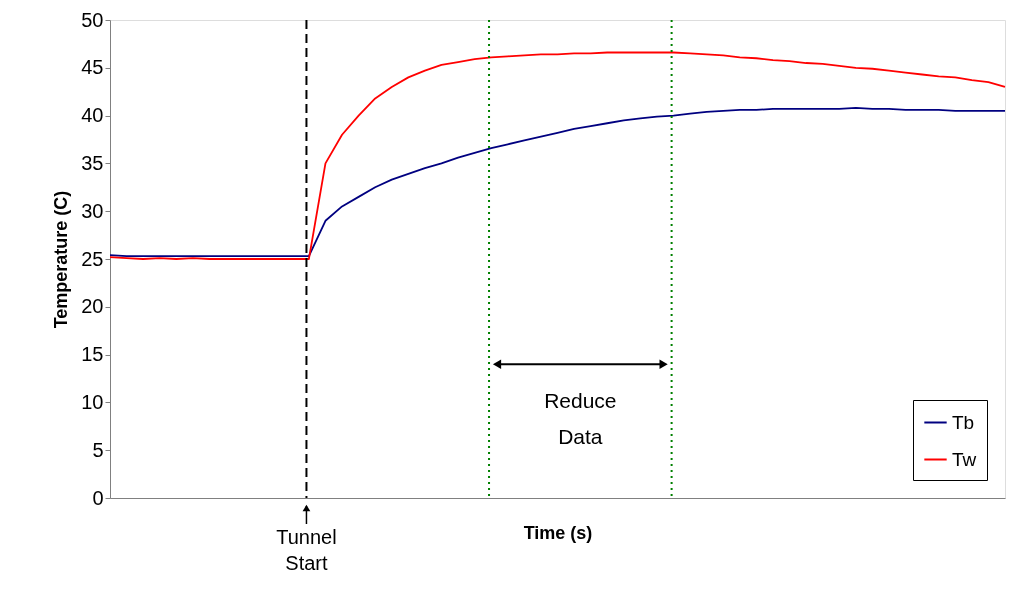 This screenshot has width=1018, height=600. What do you see at coordinates (92, 115) in the screenshot?
I see `y-tick-label: 40` at bounding box center [92, 115].